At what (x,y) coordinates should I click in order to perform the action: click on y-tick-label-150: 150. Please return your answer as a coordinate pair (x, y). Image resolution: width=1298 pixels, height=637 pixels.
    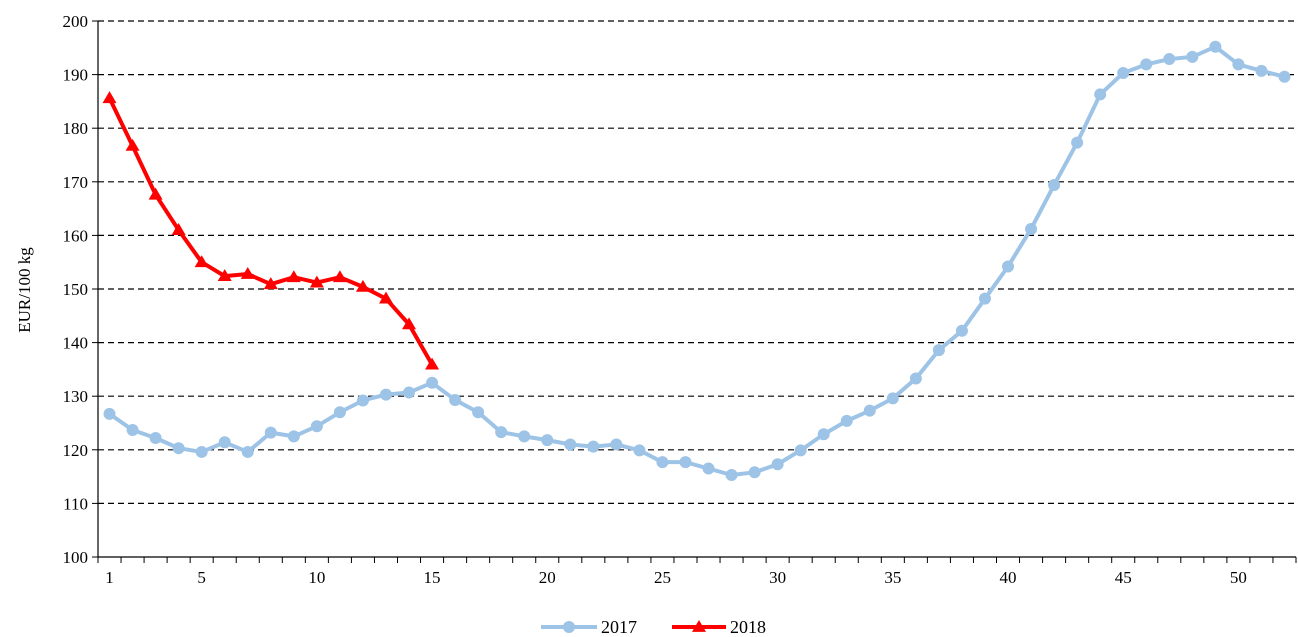
    Looking at the image, I should click on (76, 289).